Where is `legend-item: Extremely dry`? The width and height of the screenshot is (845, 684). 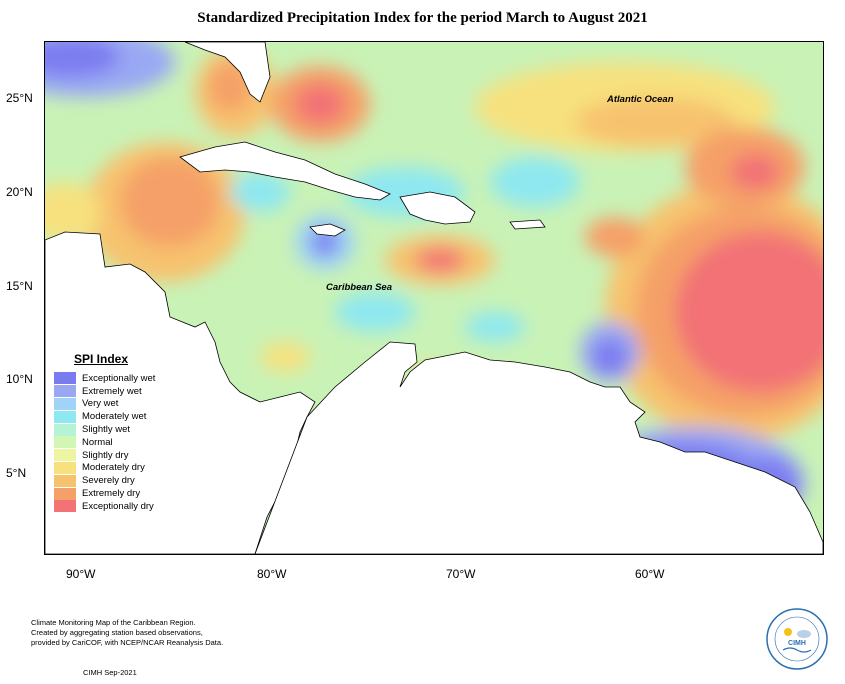 legend-item: Extremely dry is located at coordinates (109, 493).